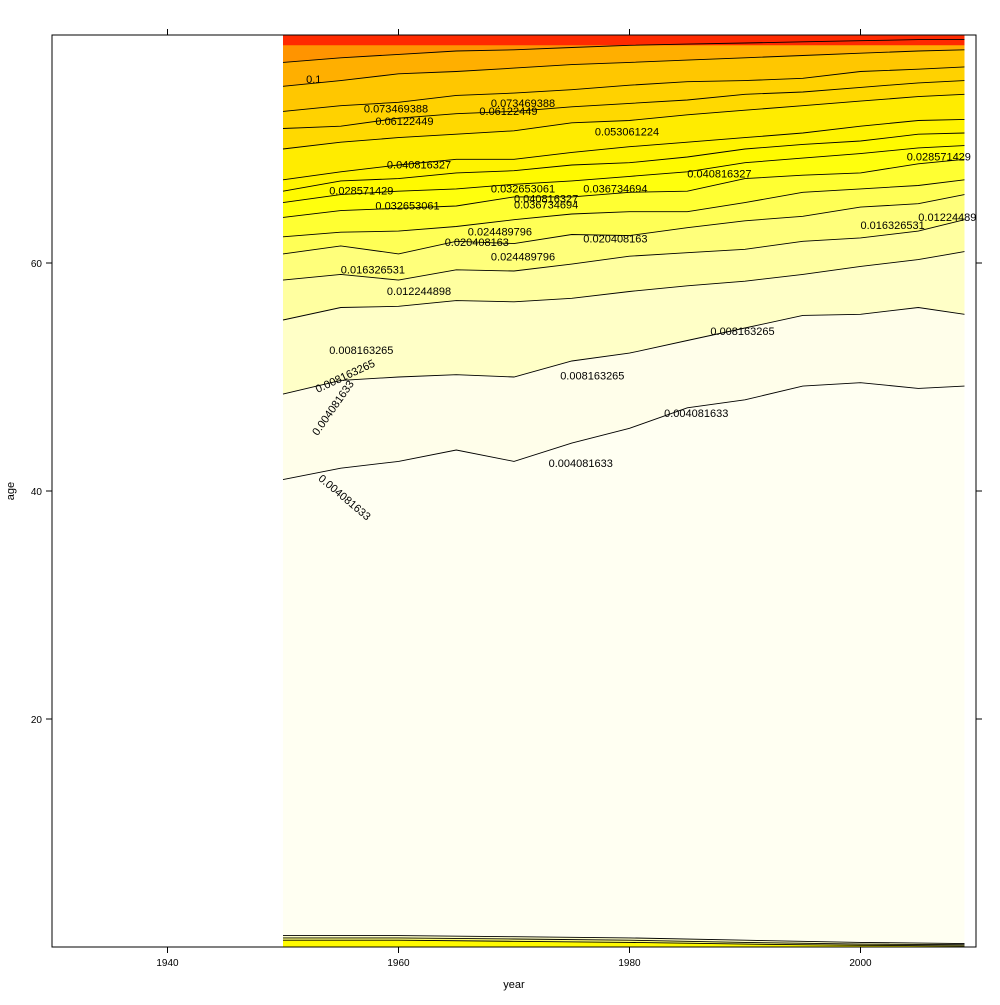 The image size is (1000, 1005). What do you see at coordinates (546, 200) in the screenshot?
I see `contour-label-24: 0.040816327` at bounding box center [546, 200].